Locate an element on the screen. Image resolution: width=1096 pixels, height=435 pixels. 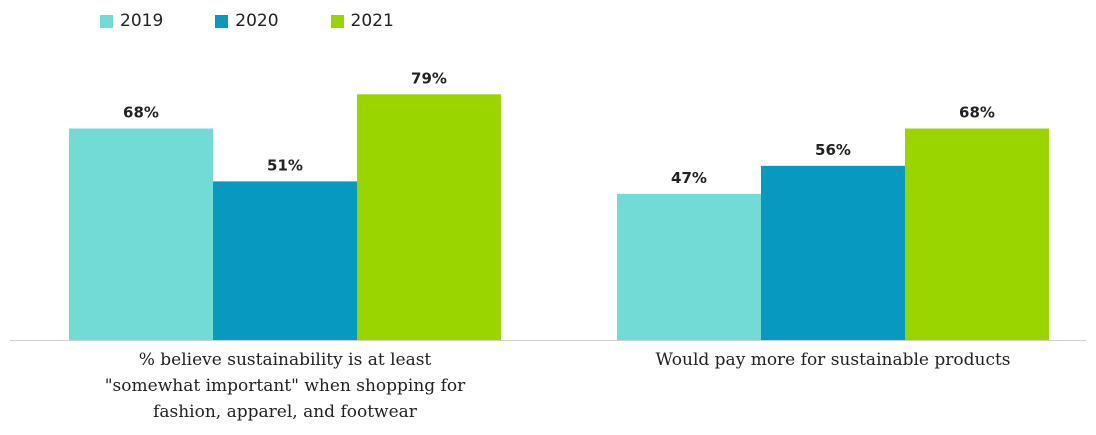
legend-item-2021: 2021 is located at coordinates (362, 21).